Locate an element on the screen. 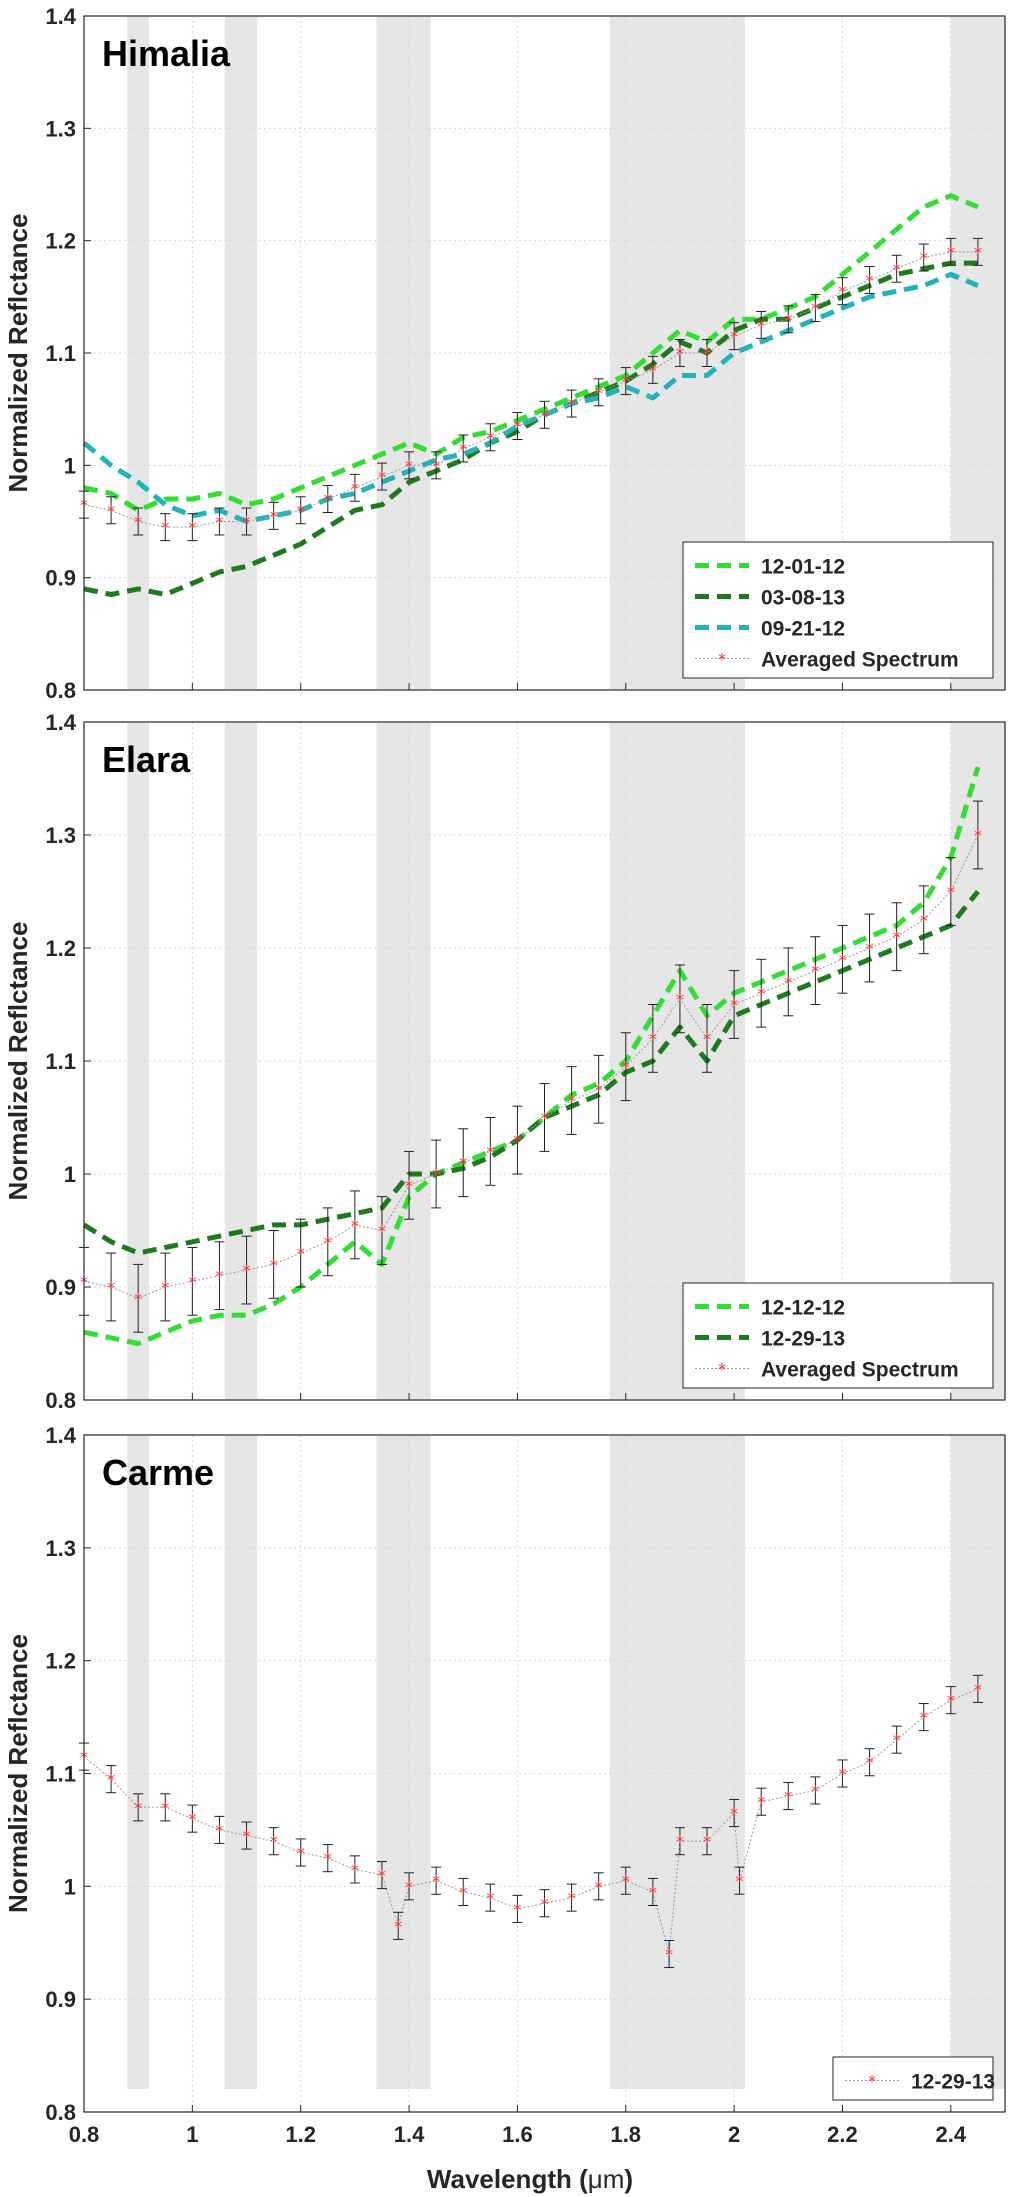  y-axis-label: Normalized Reflctance is located at coordinates (18, 353).